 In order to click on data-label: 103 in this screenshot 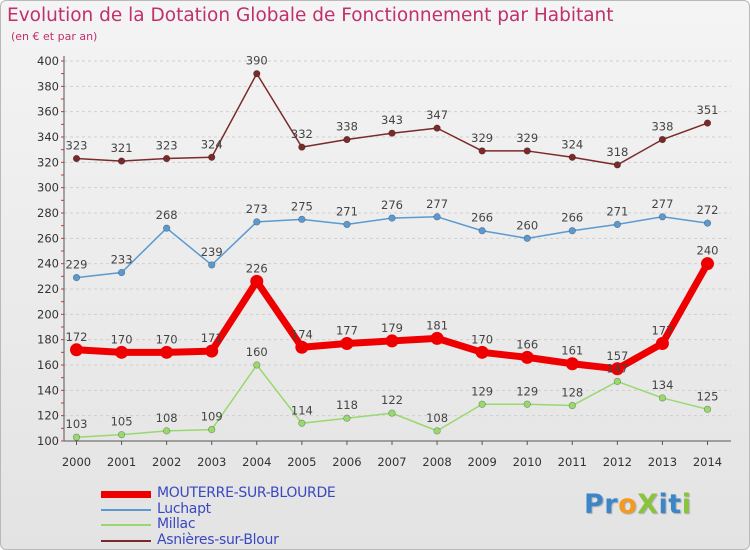, I will do `click(77, 424)`.